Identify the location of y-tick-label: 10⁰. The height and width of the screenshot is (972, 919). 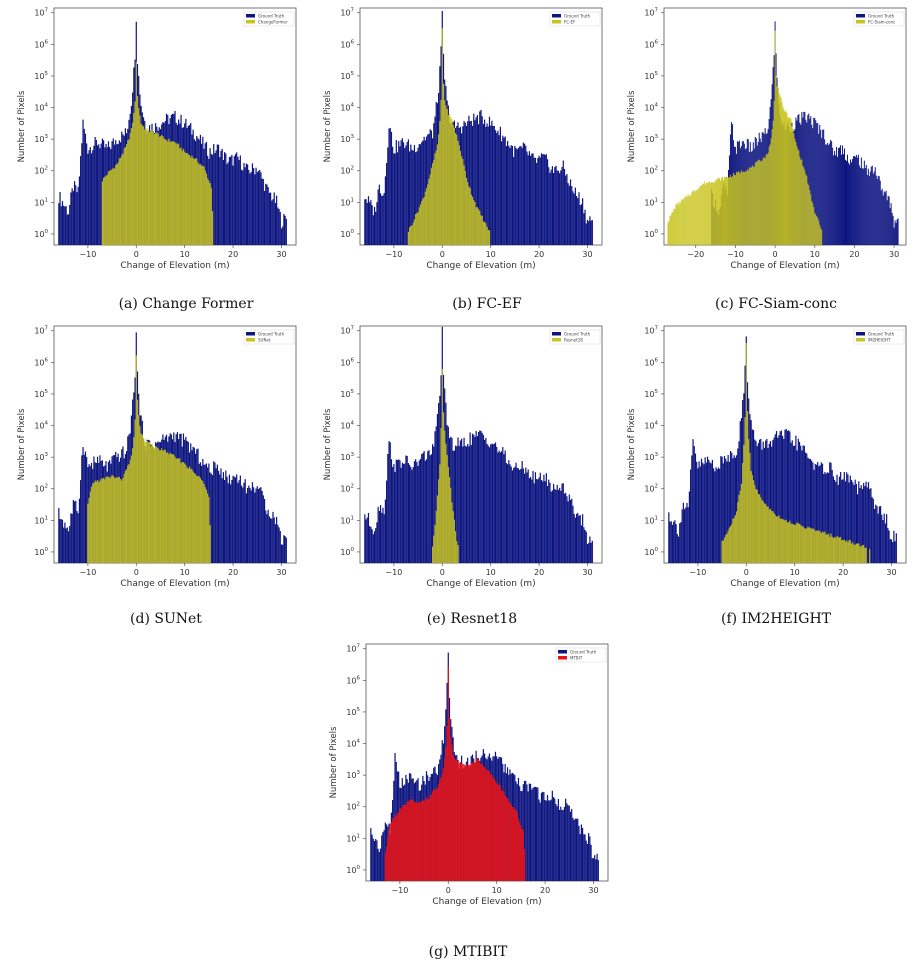
(41, 552).